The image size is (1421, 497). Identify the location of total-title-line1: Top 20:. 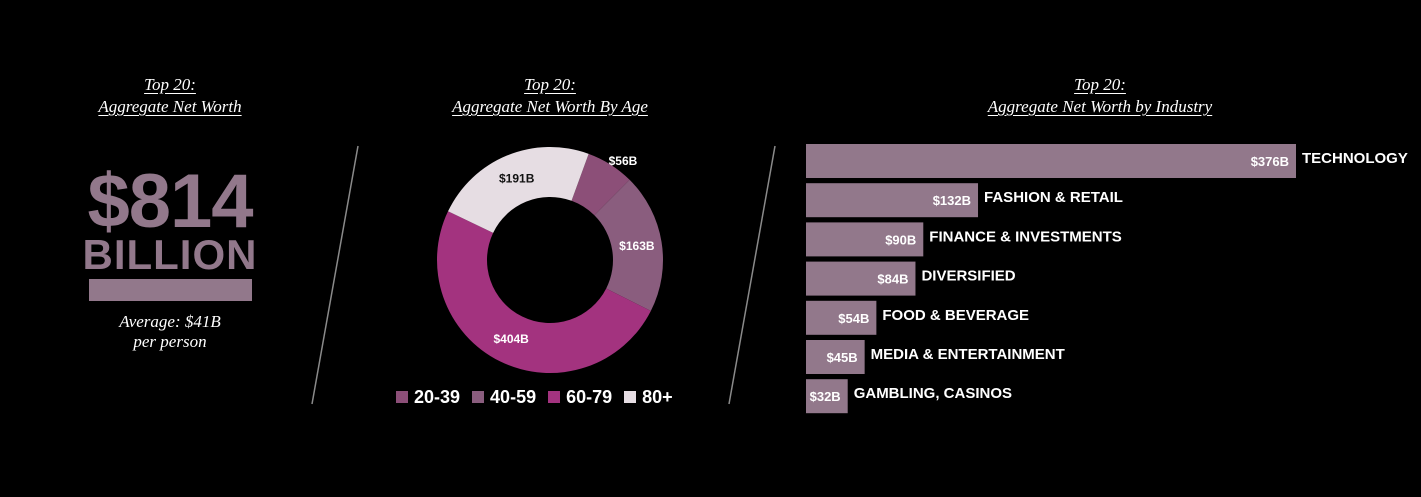
(170, 84).